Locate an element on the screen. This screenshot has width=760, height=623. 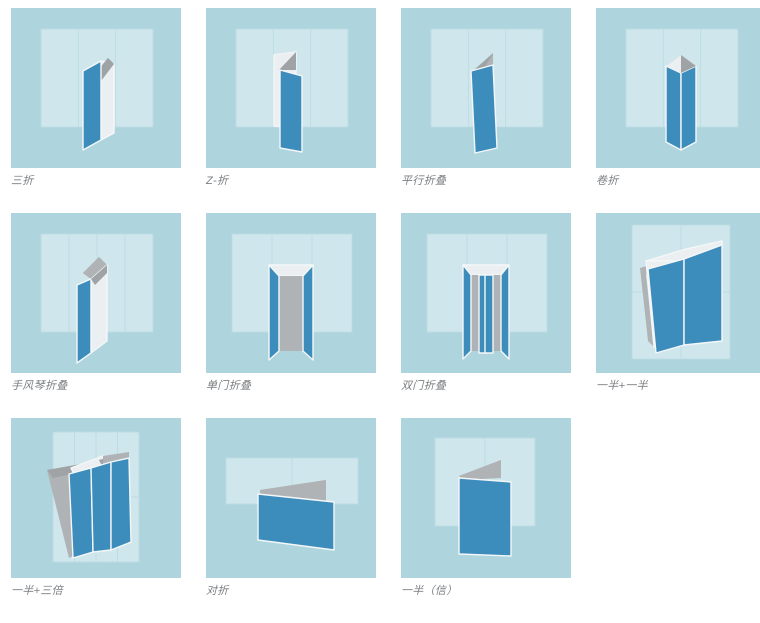
tri-fold-illustration is located at coordinates (96, 88).